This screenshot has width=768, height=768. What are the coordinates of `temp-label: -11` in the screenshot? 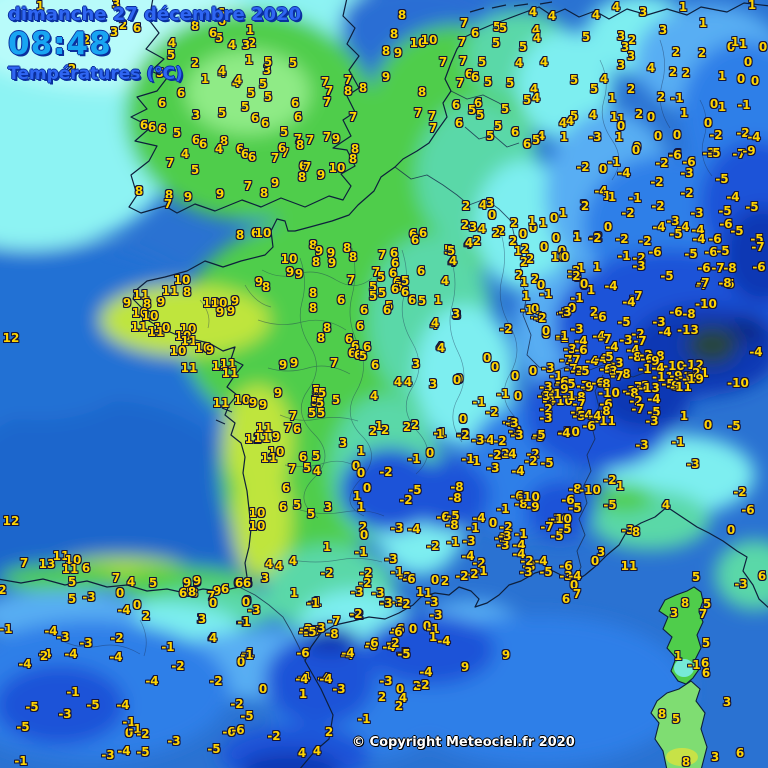 It's located at (663, 377).